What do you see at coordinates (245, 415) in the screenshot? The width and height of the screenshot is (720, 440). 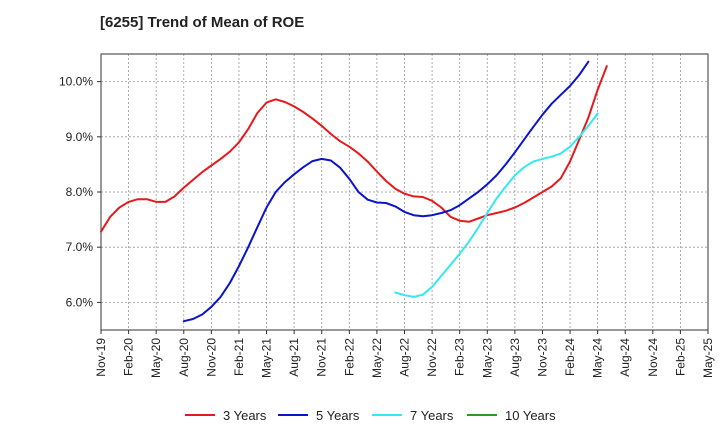 I see `legend-label: 3 Years` at bounding box center [245, 415].